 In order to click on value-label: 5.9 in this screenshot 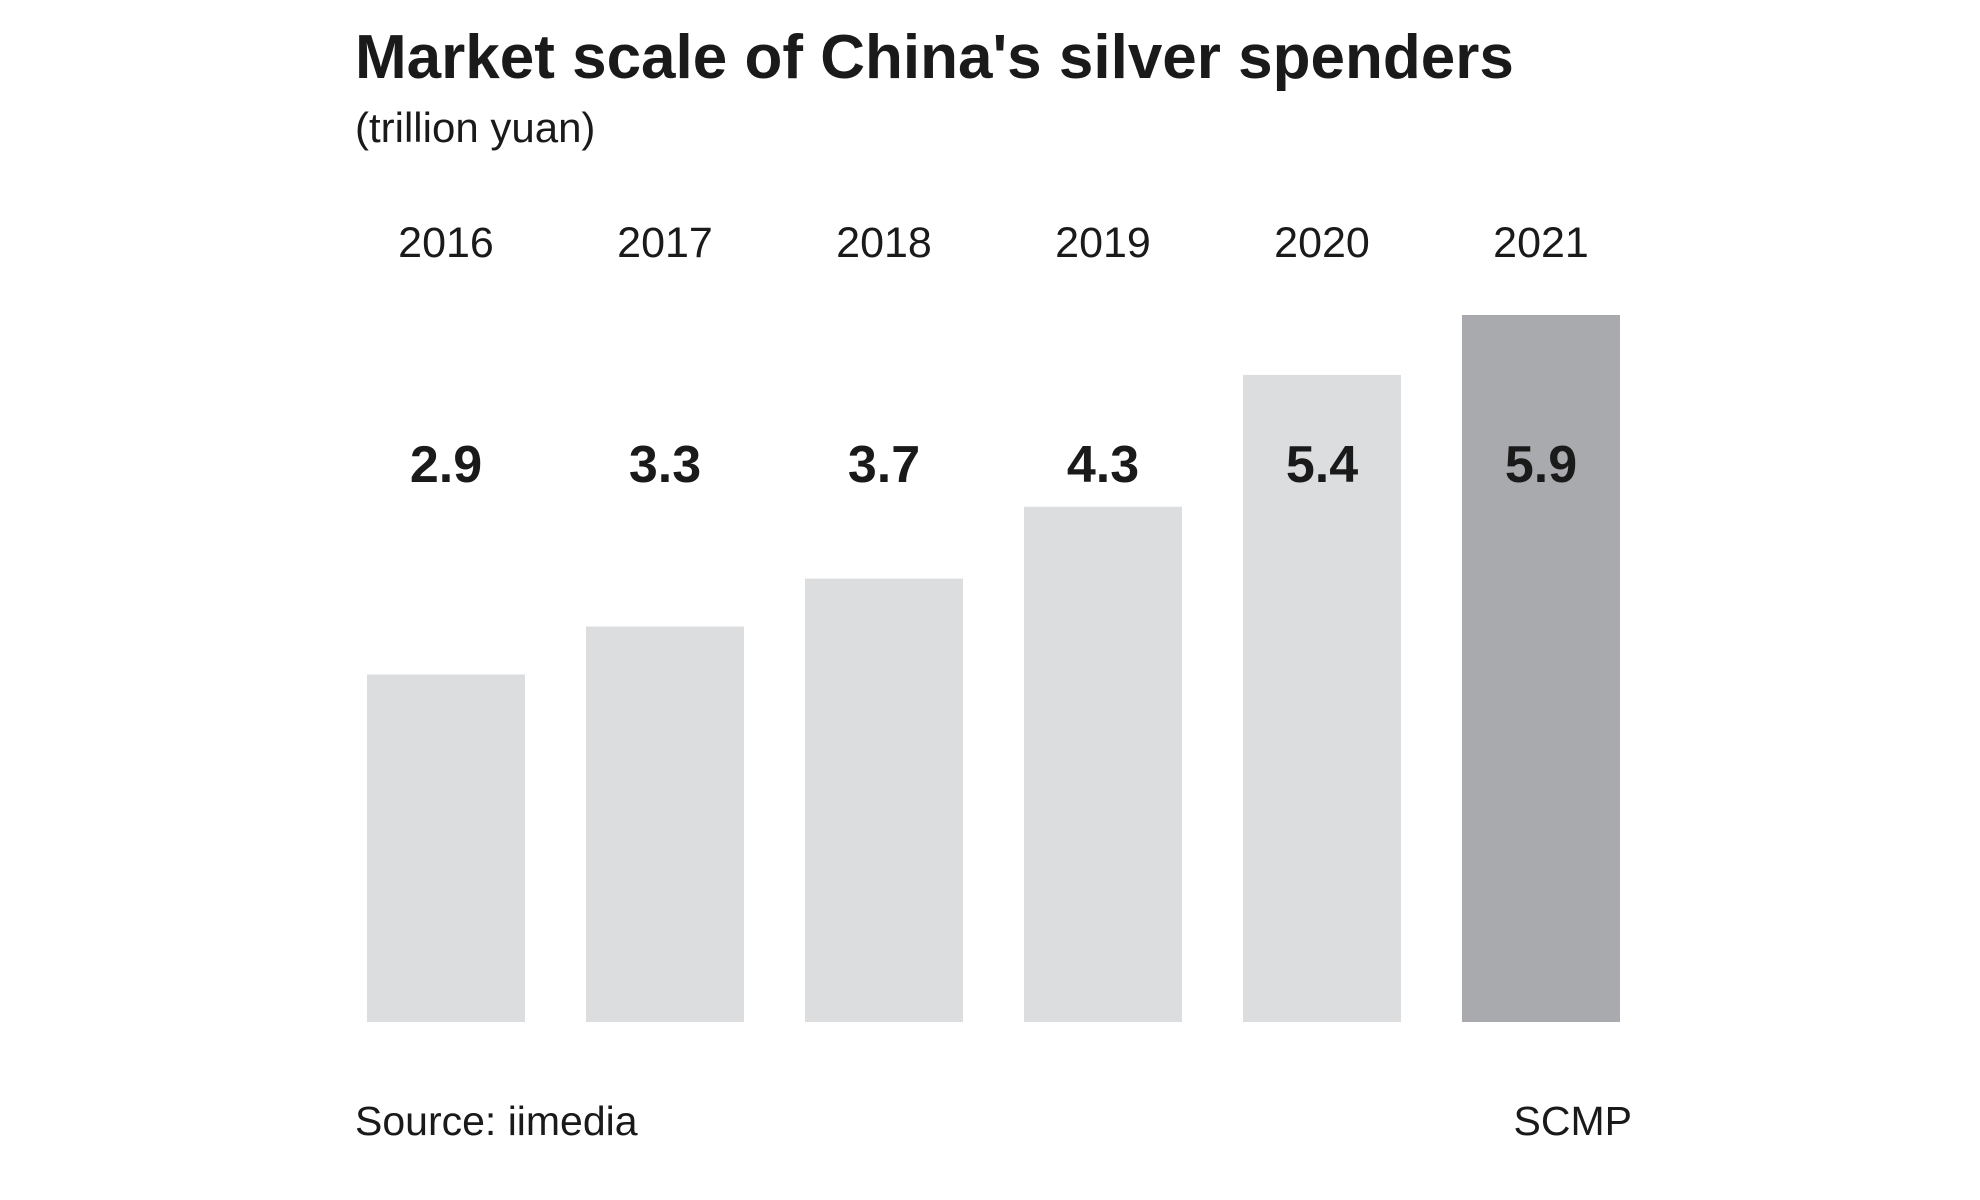, I will do `click(1541, 465)`.